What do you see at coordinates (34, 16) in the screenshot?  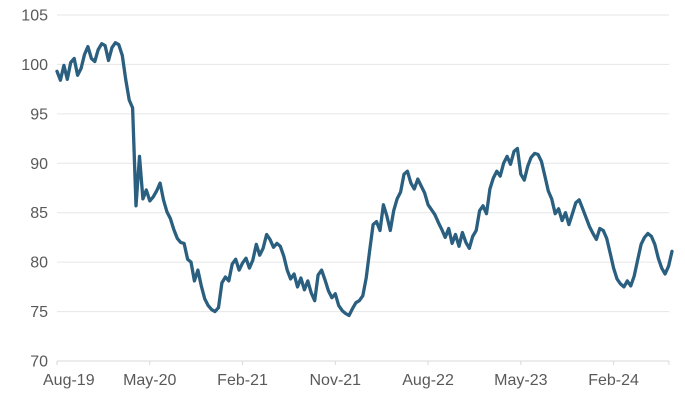 I see `y-tick-label: 105` at bounding box center [34, 16].